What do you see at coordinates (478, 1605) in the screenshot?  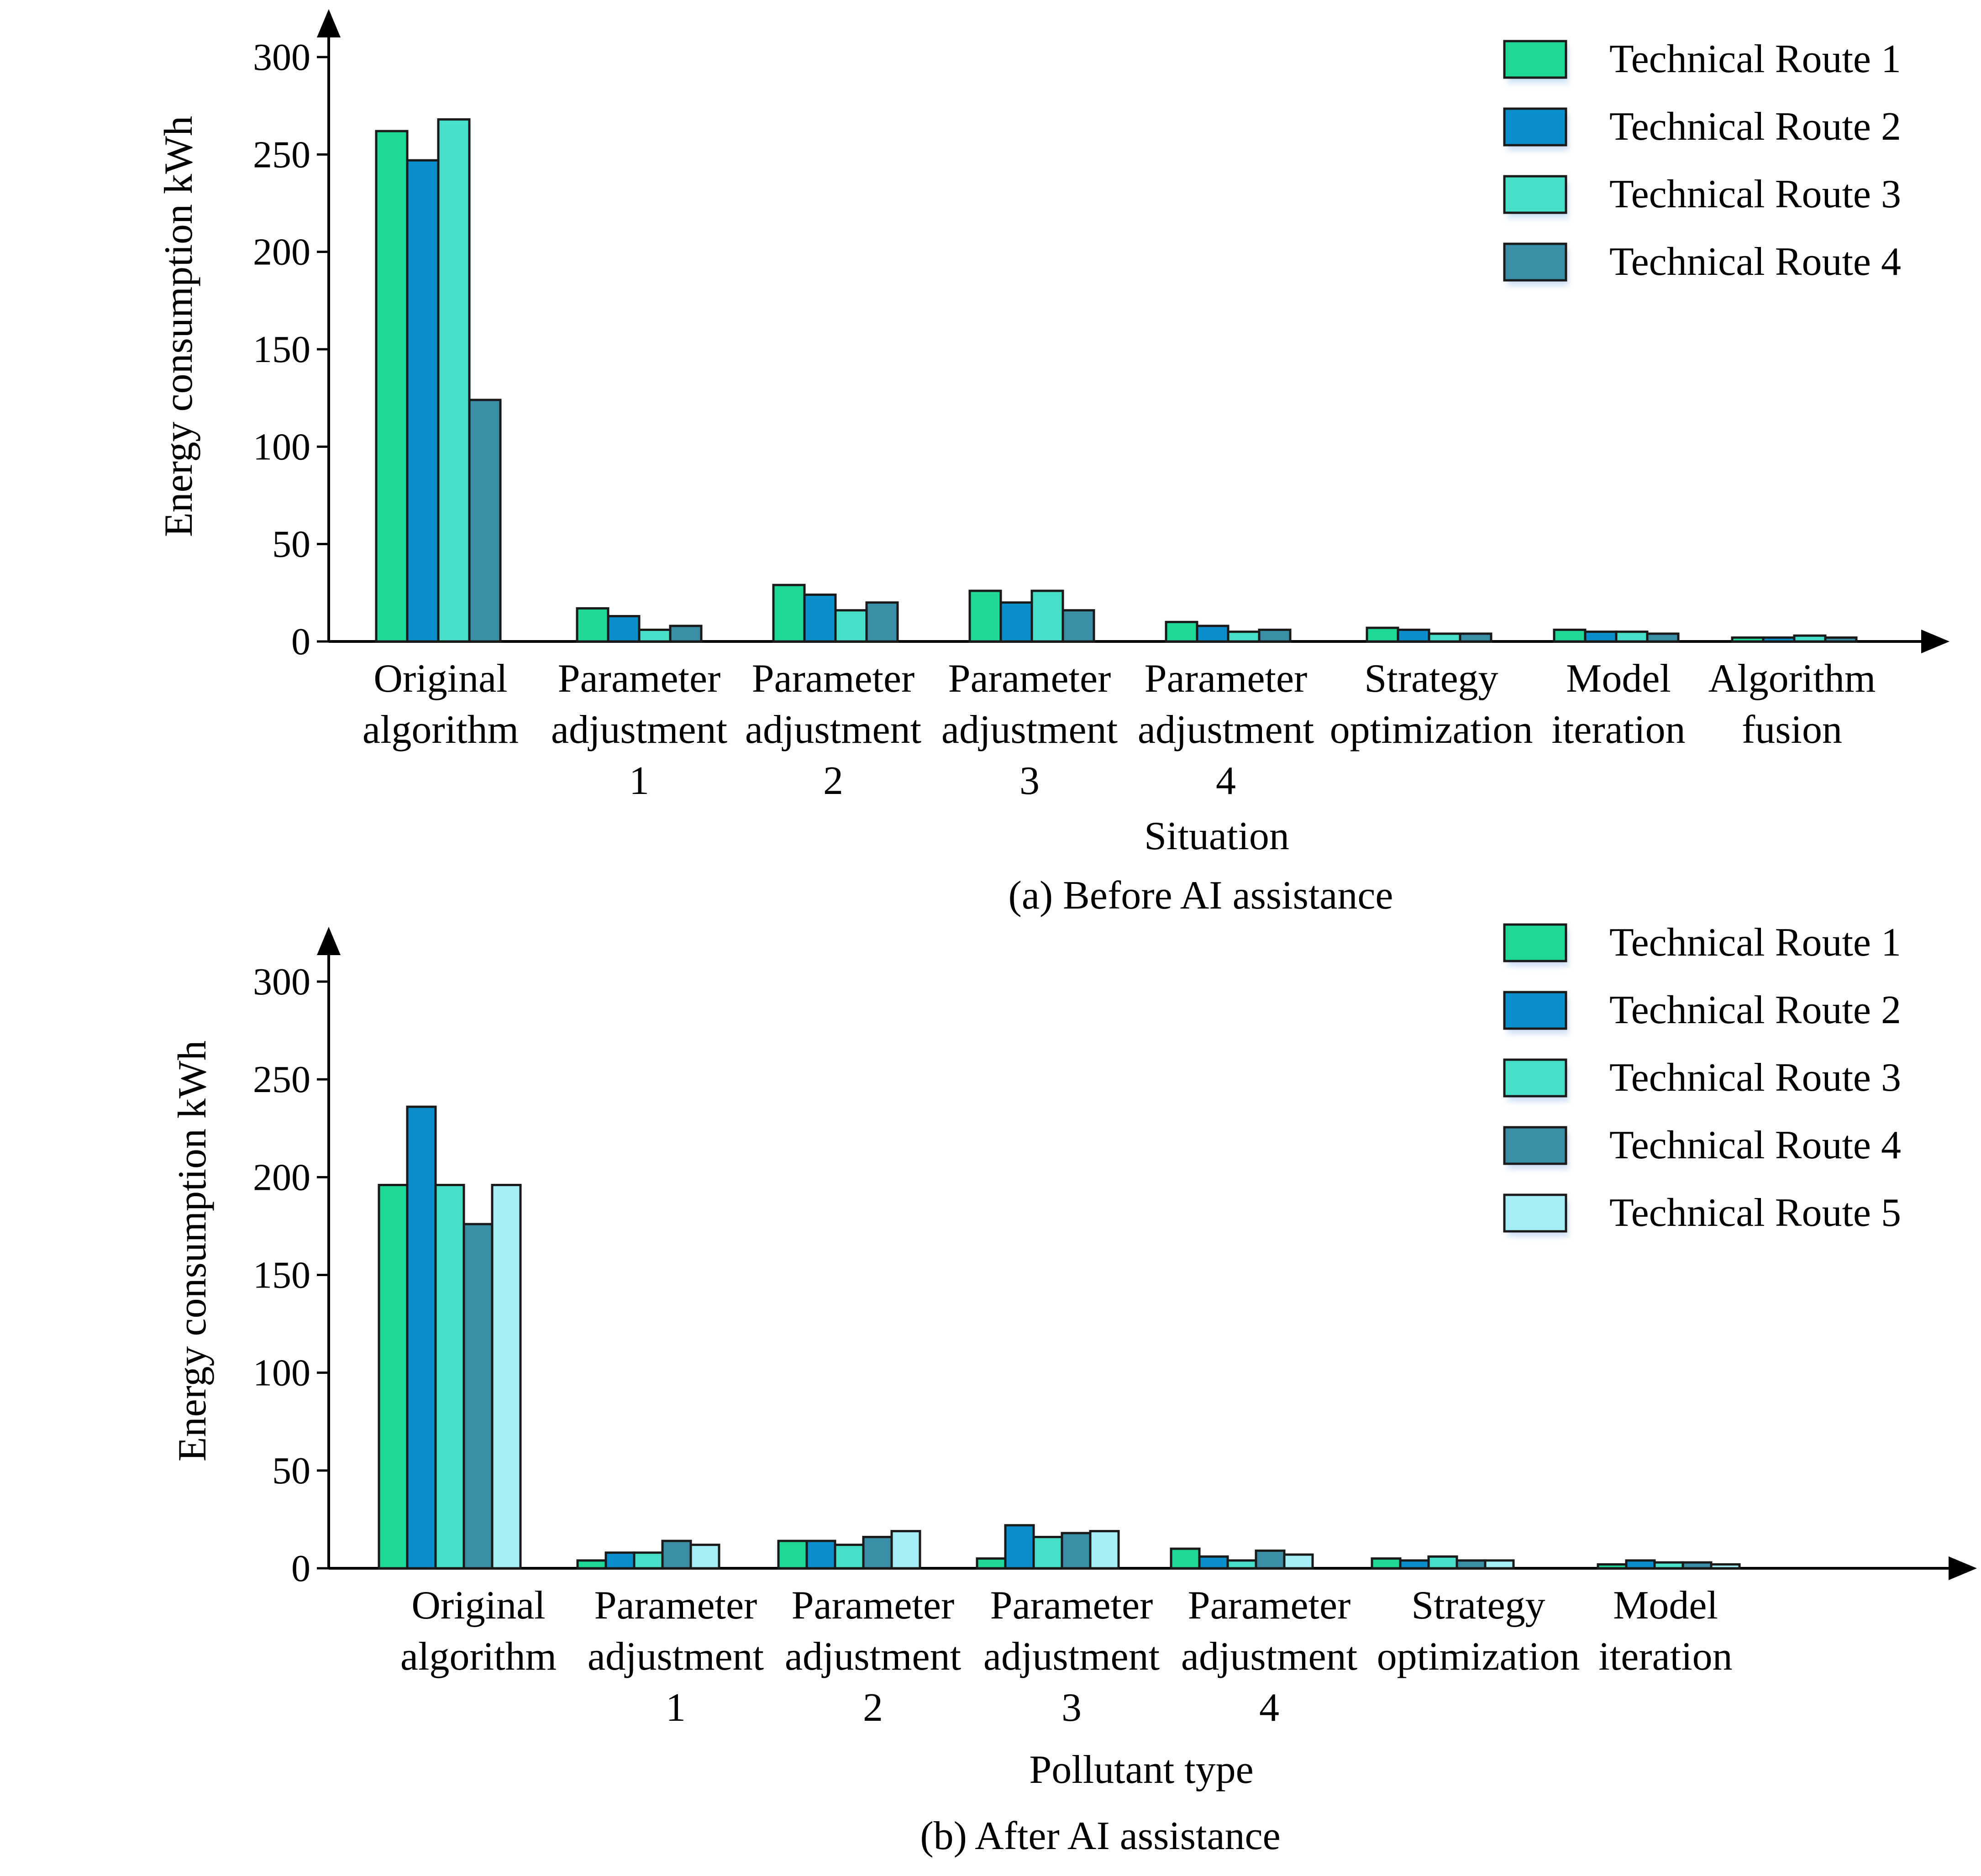 I see `x-category-label-line: Original` at bounding box center [478, 1605].